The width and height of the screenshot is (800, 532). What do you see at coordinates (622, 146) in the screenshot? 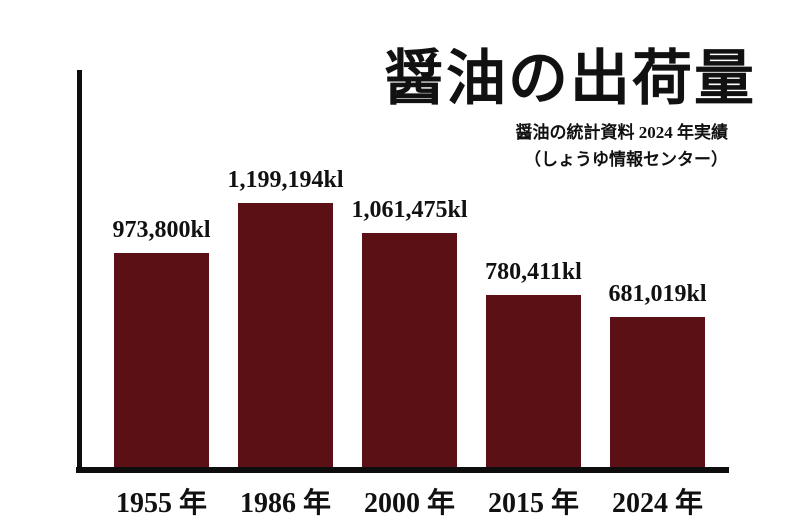
I see `chart-subtitle: 醤油の統計資料 2024 年実績 （しょうゆ情報センター）` at bounding box center [622, 146].